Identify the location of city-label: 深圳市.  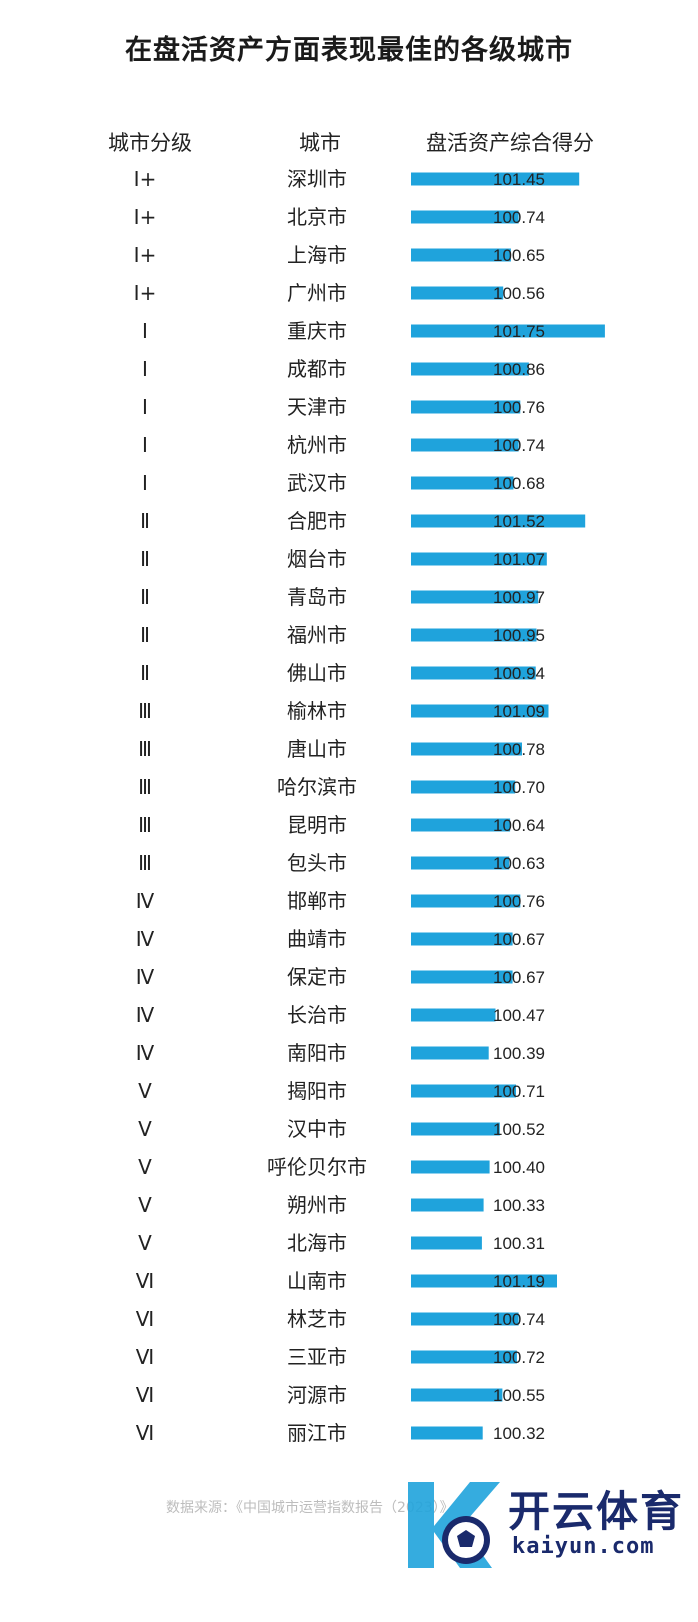
(317, 179).